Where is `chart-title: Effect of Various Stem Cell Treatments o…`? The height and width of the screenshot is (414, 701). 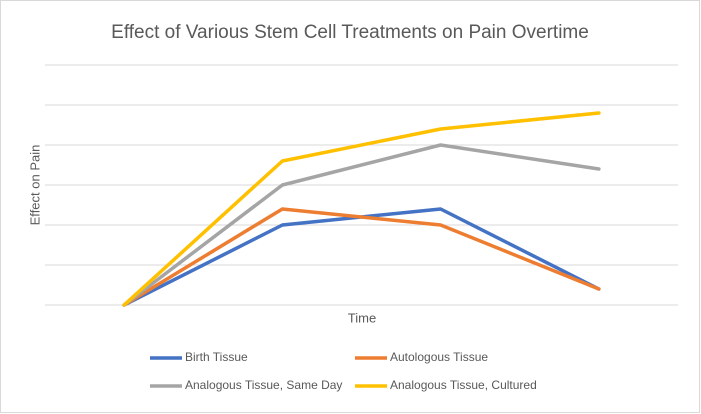 chart-title: Effect of Various Stem Cell Treatments o… is located at coordinates (350, 32).